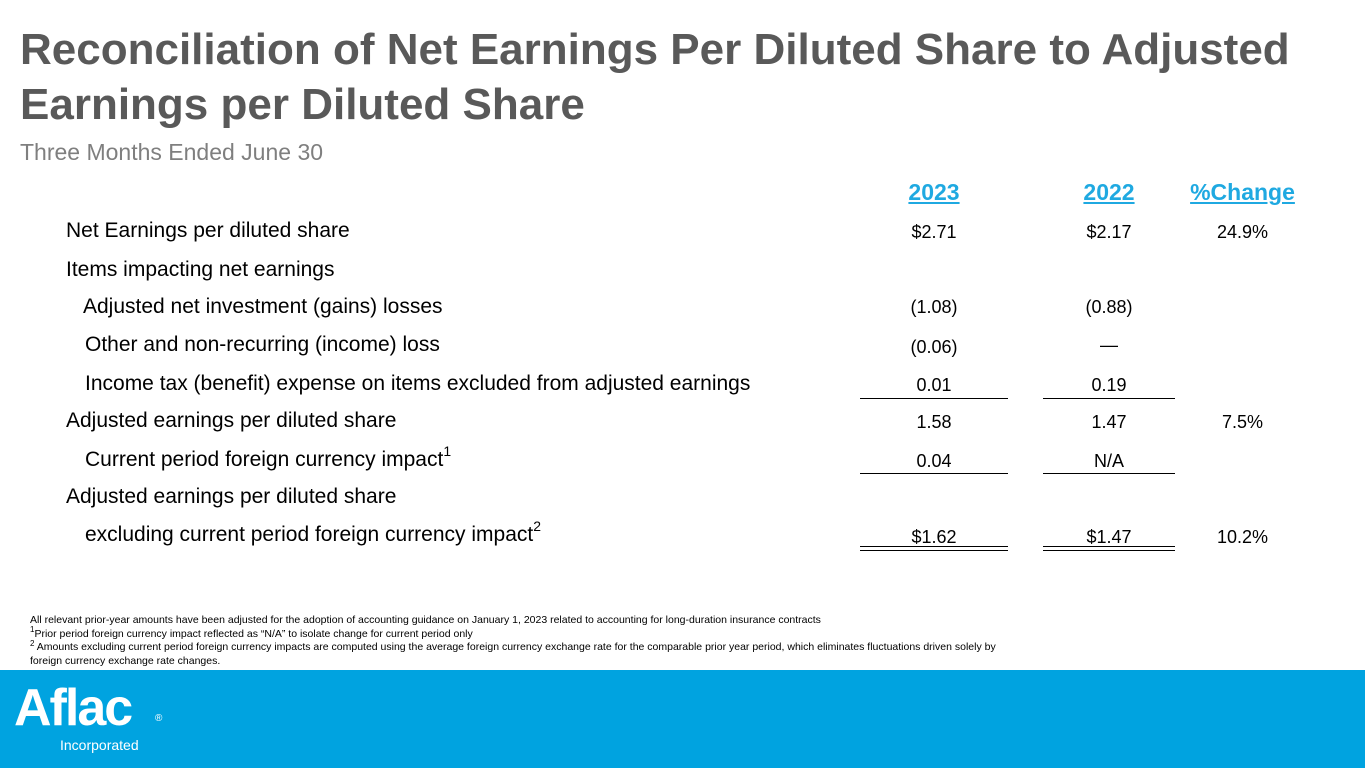  I want to click on subtotal-rule-2023, so click(934, 398).